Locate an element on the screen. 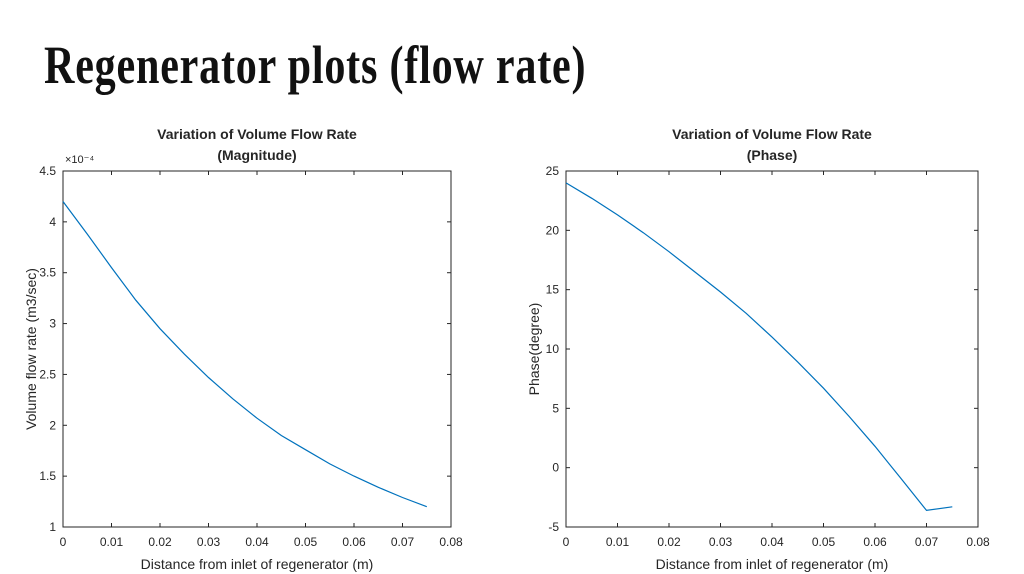 Image resolution: width=1024 pixels, height=574 pixels. y-tick-label: 4 is located at coordinates (52, 222).